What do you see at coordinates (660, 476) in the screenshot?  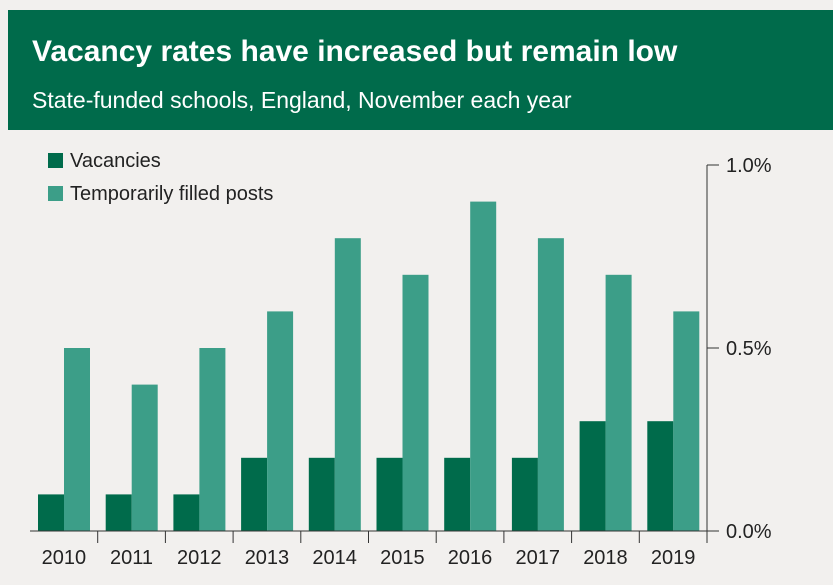 I see `vacancies-bar-2019` at bounding box center [660, 476].